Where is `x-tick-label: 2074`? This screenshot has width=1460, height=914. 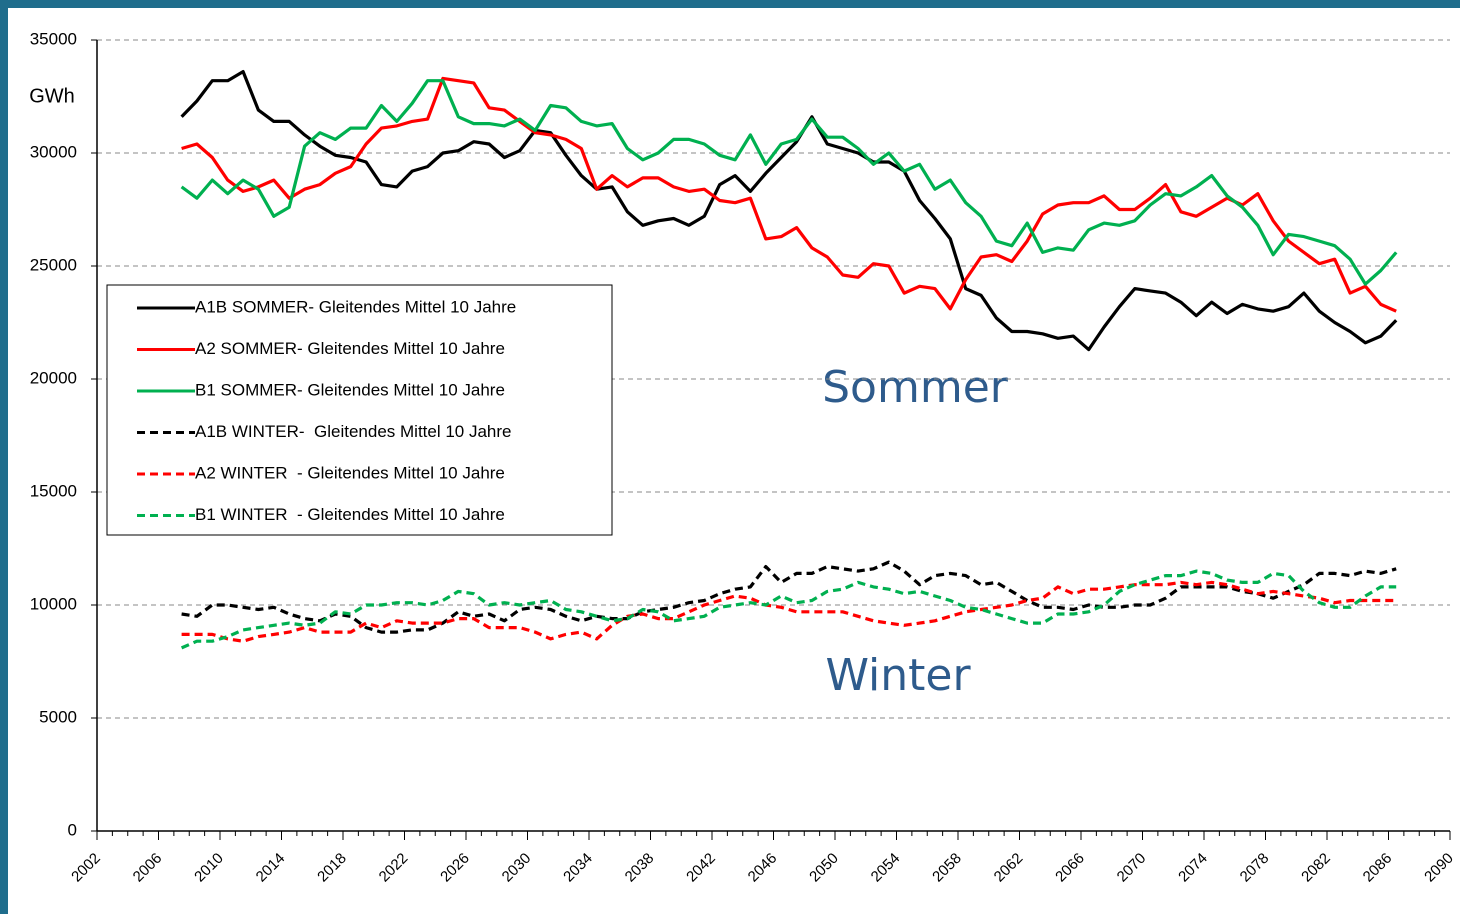
x-tick-label: 2074 is located at coordinates (1193, 868).